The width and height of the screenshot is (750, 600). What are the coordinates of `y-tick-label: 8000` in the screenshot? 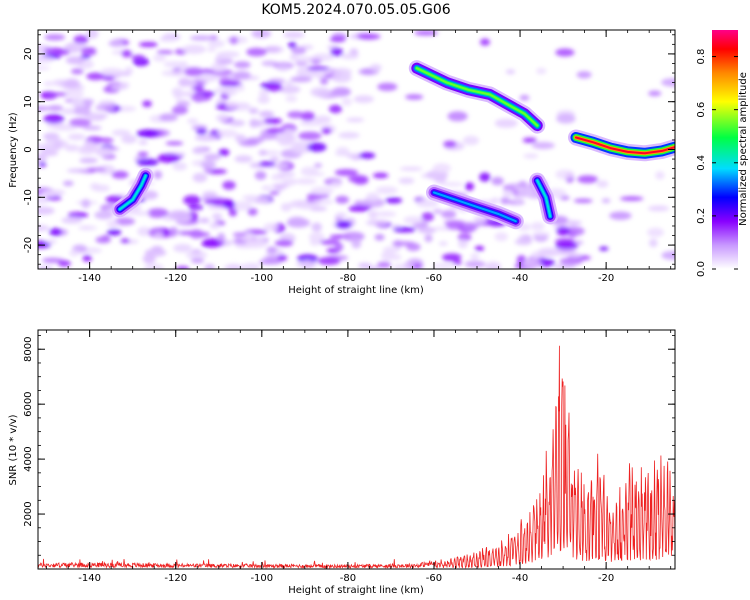 It's located at (28, 349).